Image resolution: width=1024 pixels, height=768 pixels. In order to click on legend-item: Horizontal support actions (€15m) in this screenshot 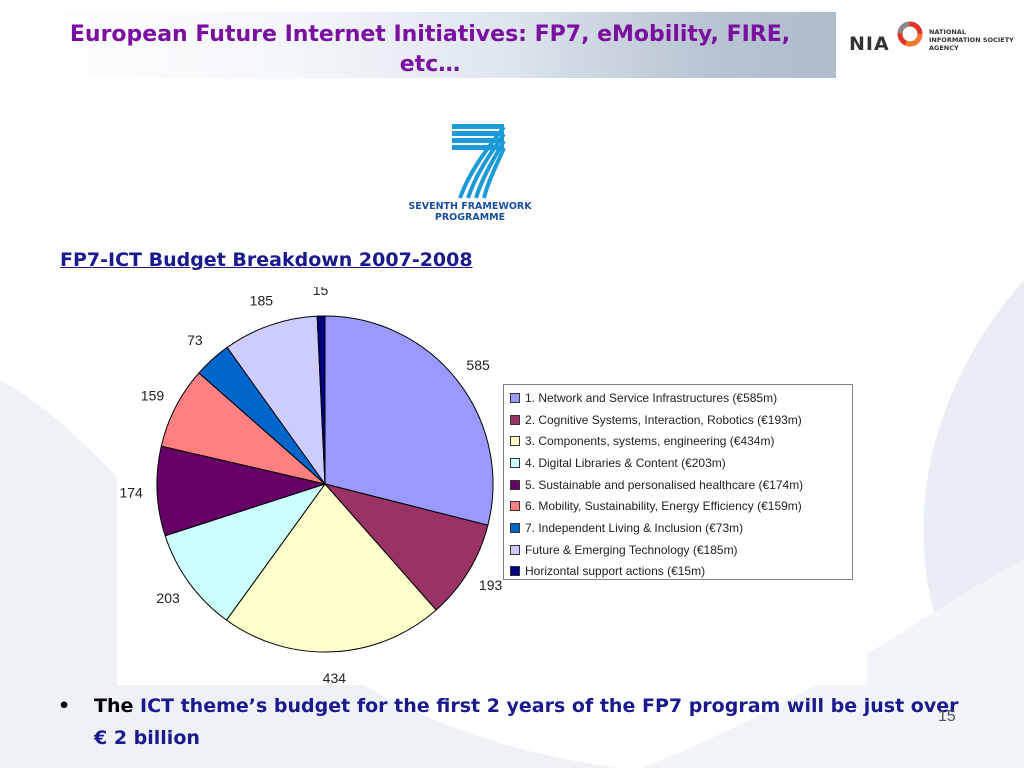, I will do `click(681, 572)`.